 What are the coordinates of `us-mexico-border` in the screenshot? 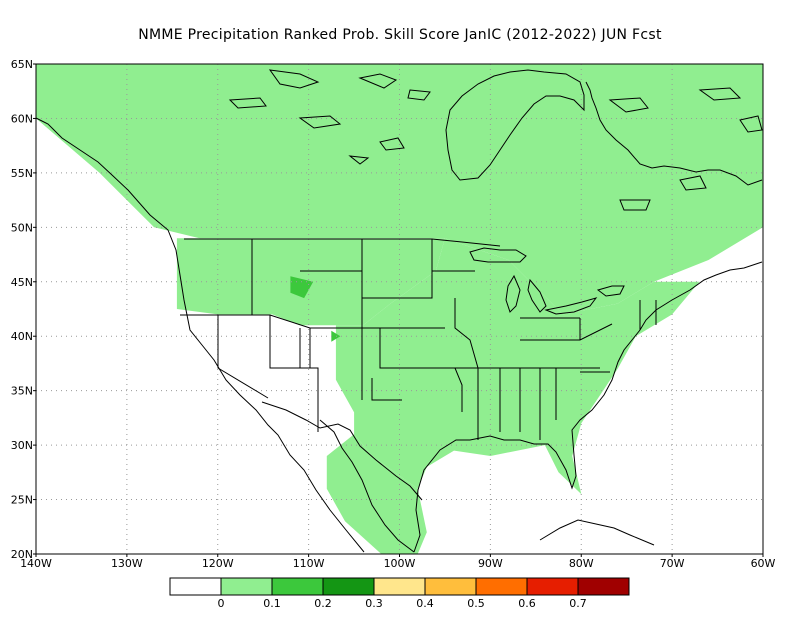 It's located at (342, 451).